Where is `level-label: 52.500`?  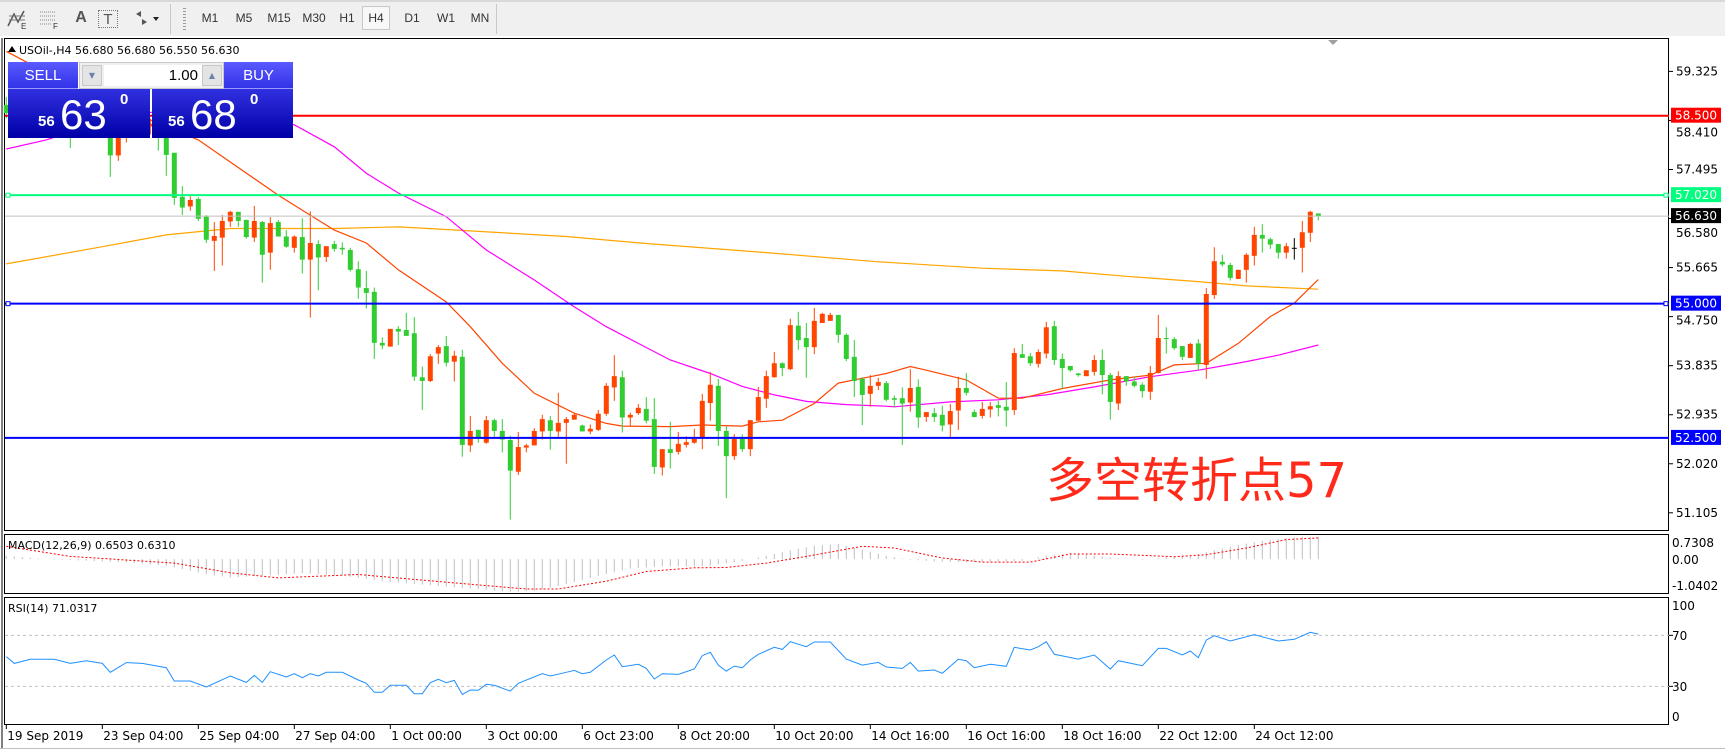 level-label: 52.500 is located at coordinates (1696, 438).